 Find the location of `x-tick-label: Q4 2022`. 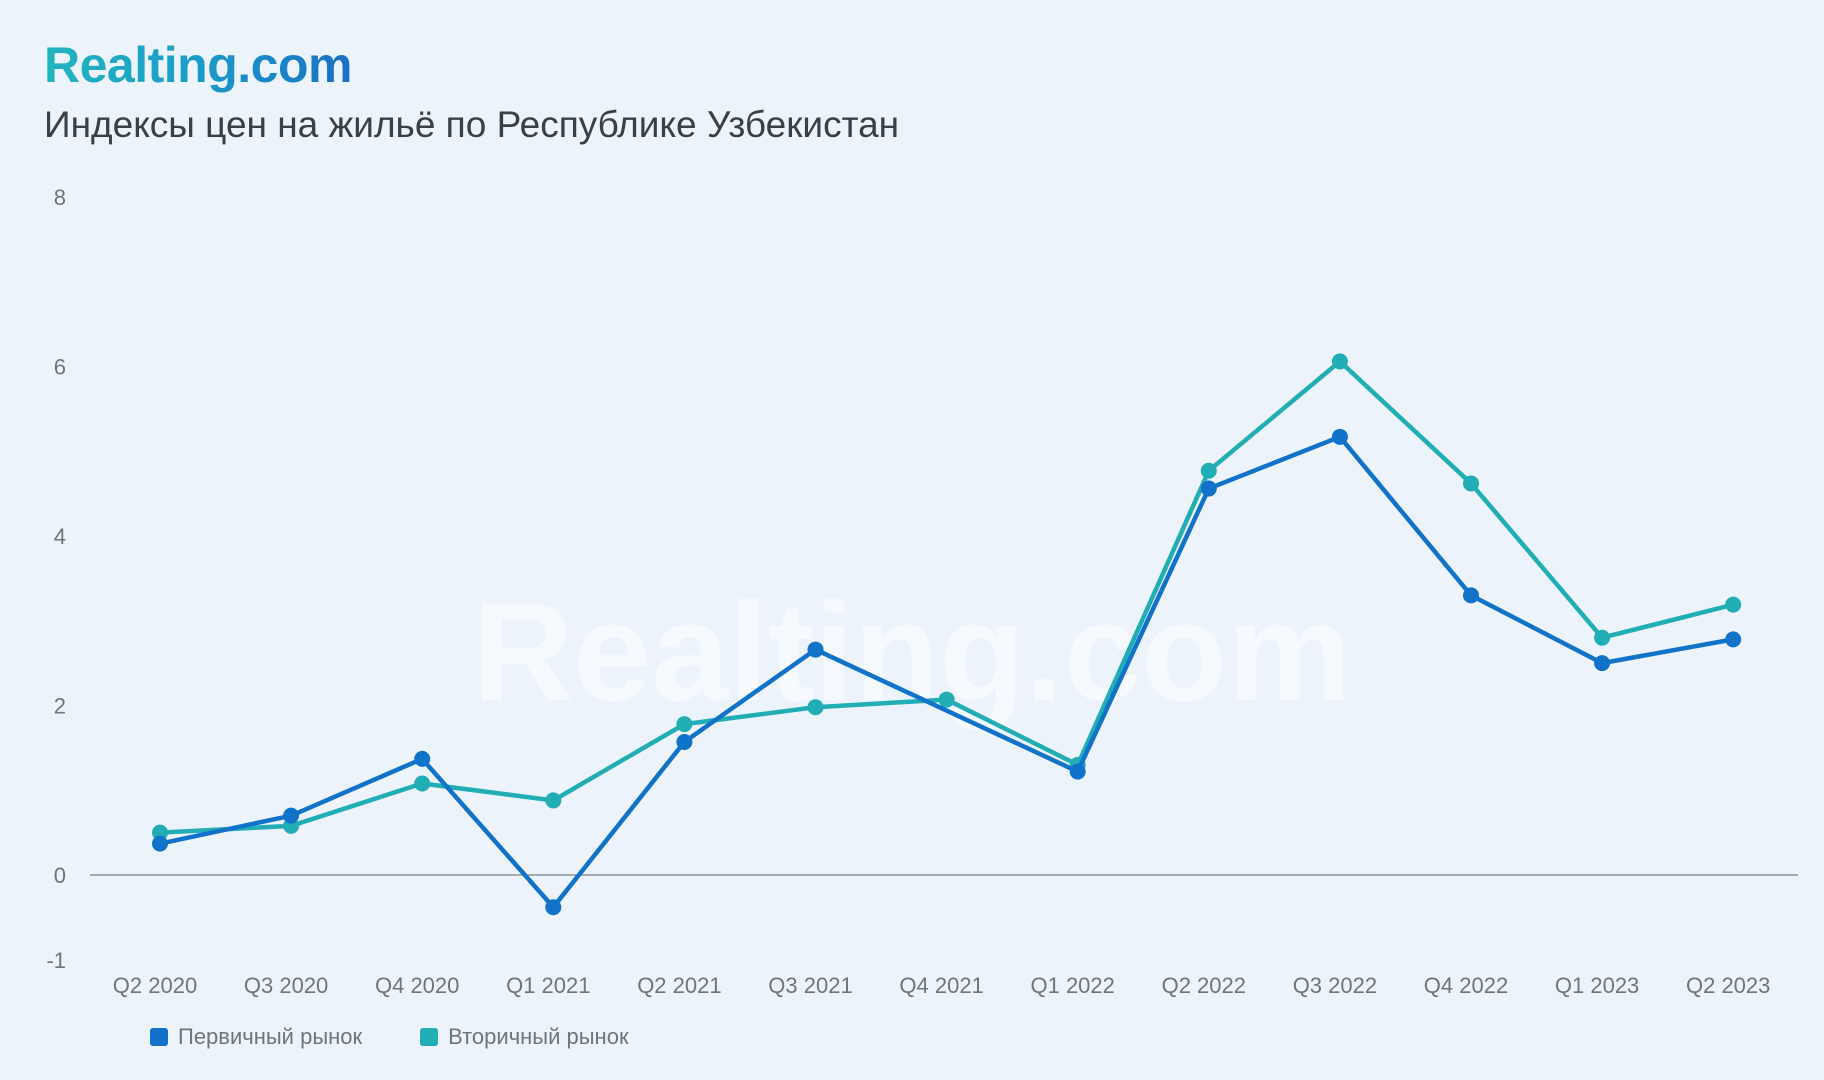

x-tick-label: Q4 2022 is located at coordinates (1466, 985).